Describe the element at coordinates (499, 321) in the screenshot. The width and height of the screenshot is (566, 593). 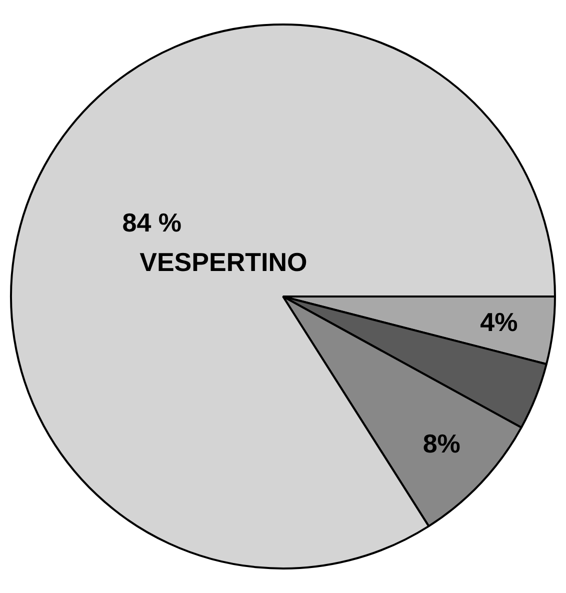
I see `data-label: 4%` at that location.